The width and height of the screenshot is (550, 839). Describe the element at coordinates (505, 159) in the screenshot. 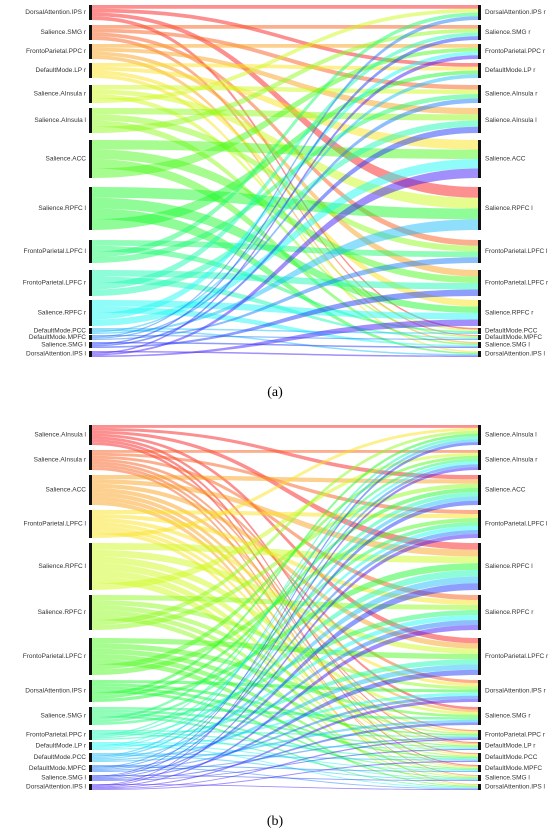

I see `node-label: Salience.ACC` at that location.